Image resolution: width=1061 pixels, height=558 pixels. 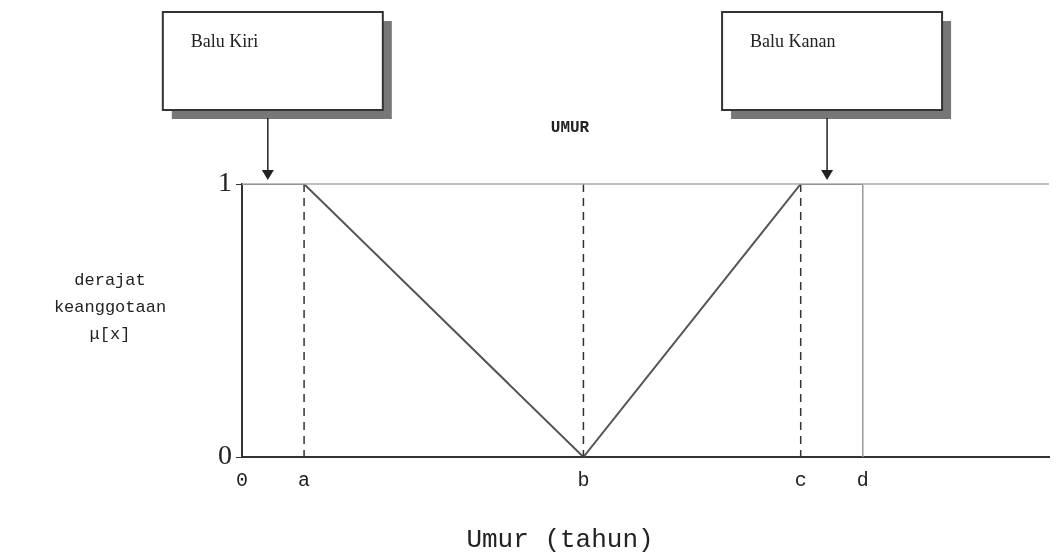 What do you see at coordinates (560, 539) in the screenshot?
I see `x-axis-title: Umur (tahun)` at bounding box center [560, 539].